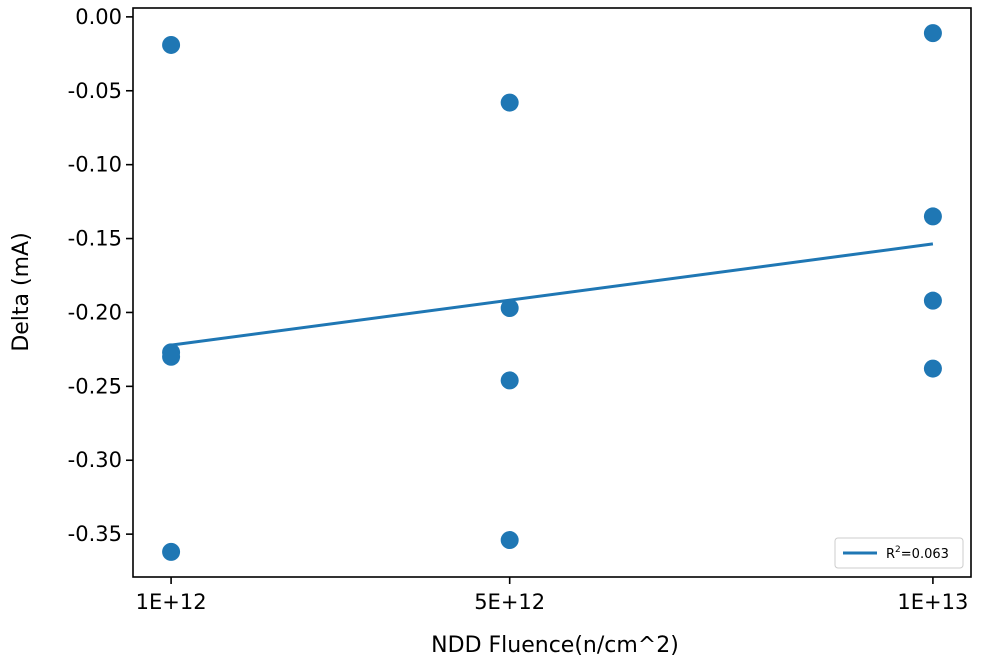 This screenshot has height=662, width=984. What do you see at coordinates (932, 602) in the screenshot?
I see `x-tick-label: 1E+13` at bounding box center [932, 602].